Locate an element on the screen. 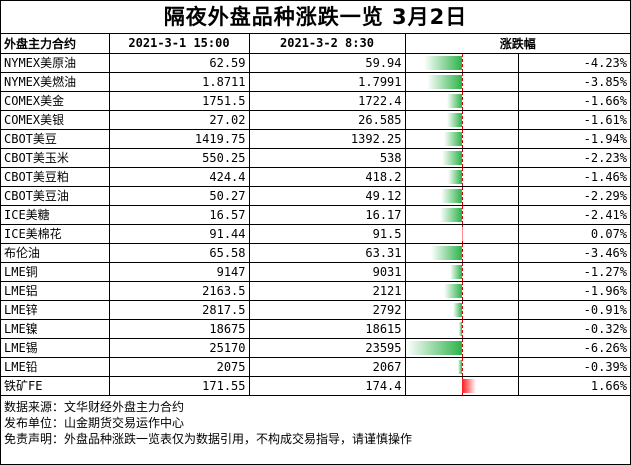  cell-name: ICE美糖 is located at coordinates (55, 214).